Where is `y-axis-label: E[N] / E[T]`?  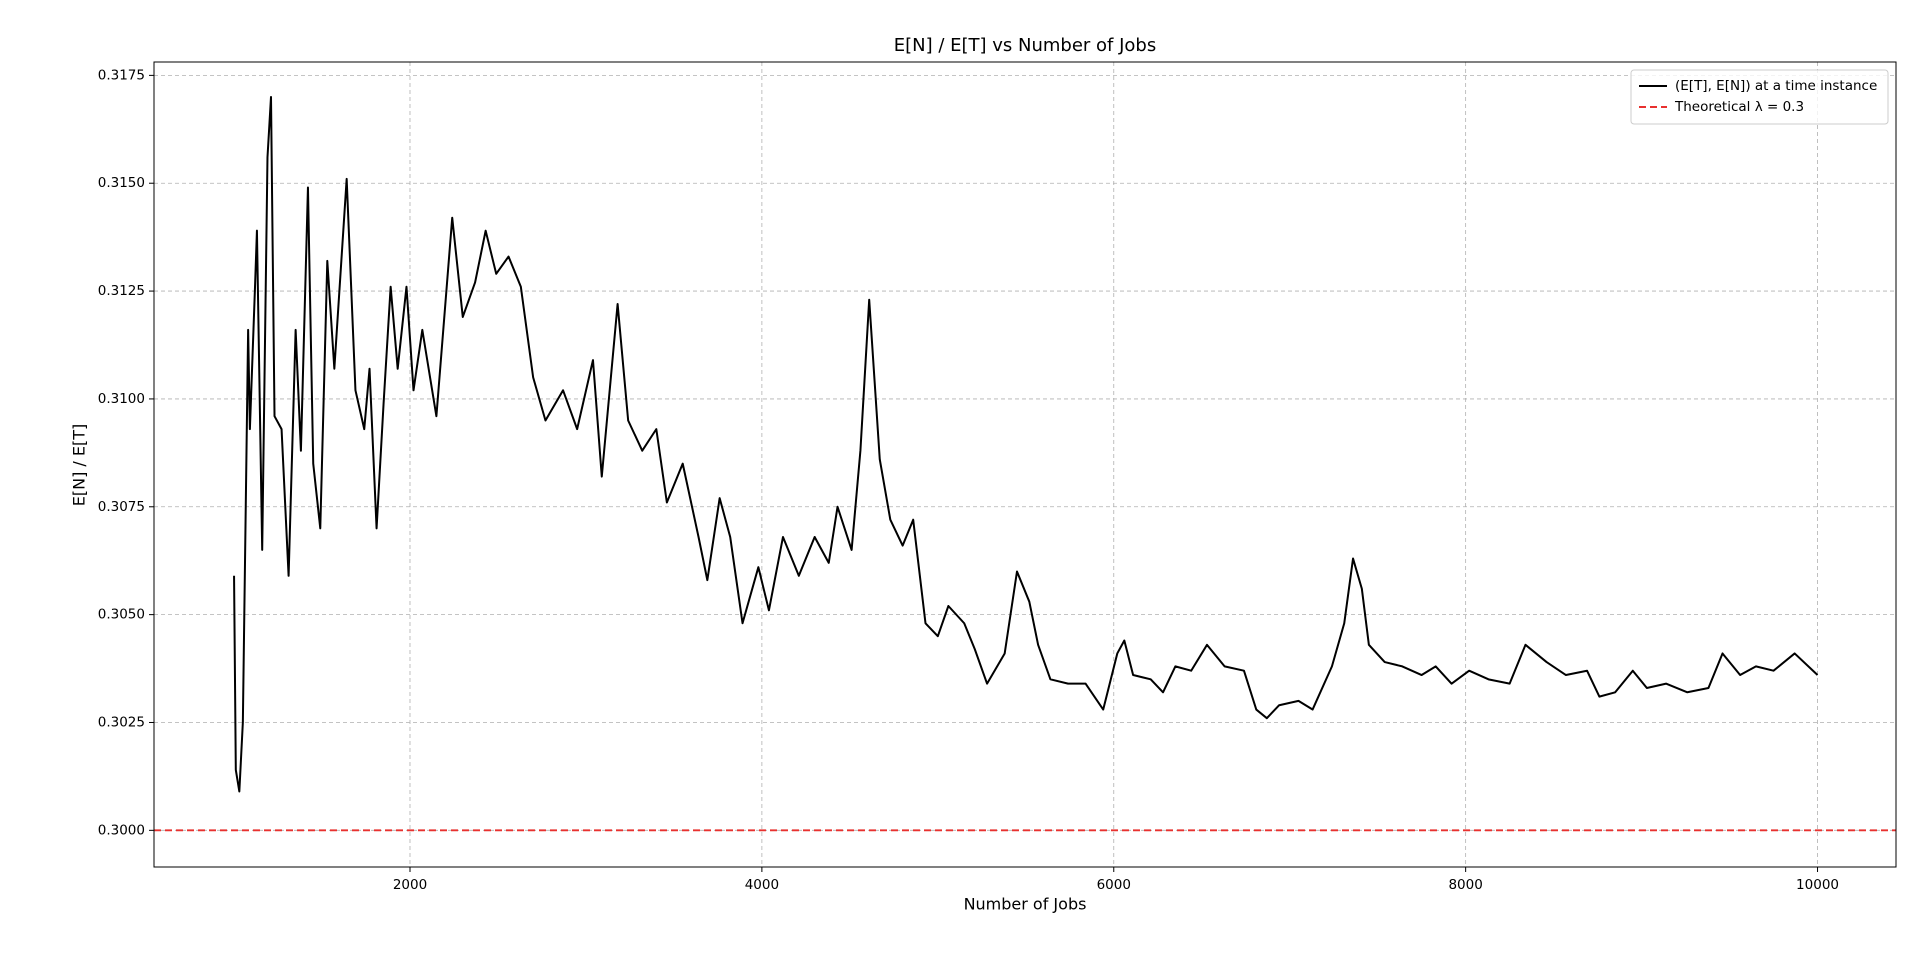 y-axis-label: E[N] / E[T] is located at coordinates (79, 465).